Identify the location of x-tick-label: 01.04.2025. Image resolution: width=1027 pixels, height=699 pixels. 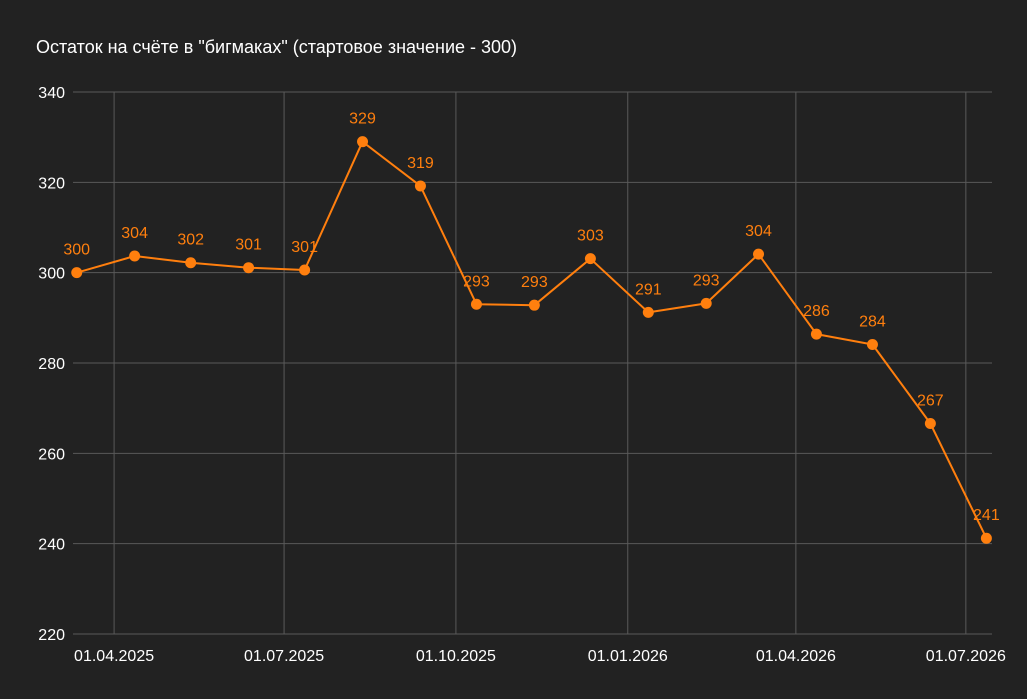
(114, 656).